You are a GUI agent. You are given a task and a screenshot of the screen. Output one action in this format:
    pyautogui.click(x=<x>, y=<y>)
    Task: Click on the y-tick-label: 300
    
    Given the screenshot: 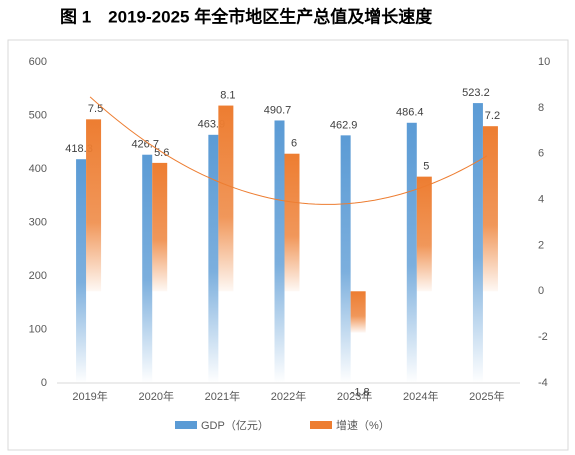 What is the action you would take?
    pyautogui.click(x=38, y=222)
    